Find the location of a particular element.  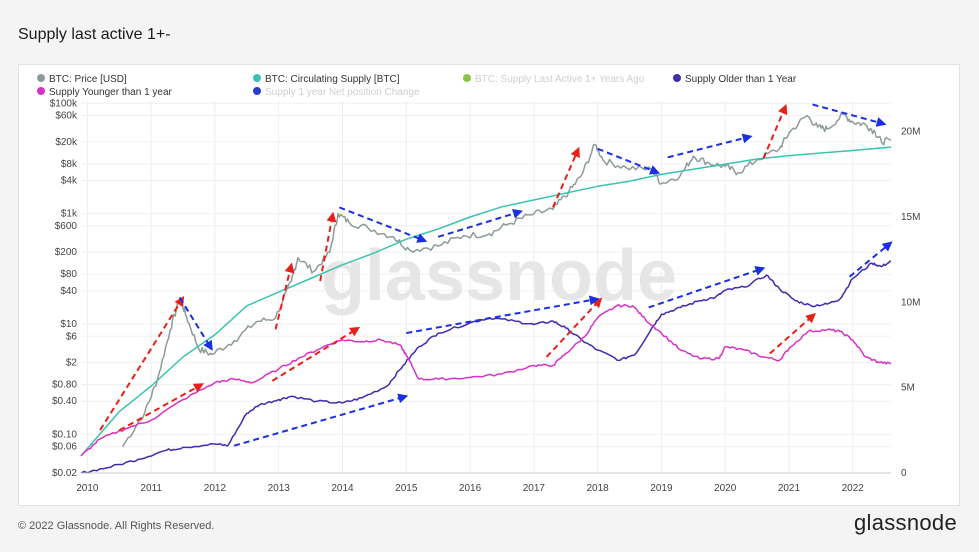

legend-label: BTC: Circulating Supply [BTC] is located at coordinates (332, 79).